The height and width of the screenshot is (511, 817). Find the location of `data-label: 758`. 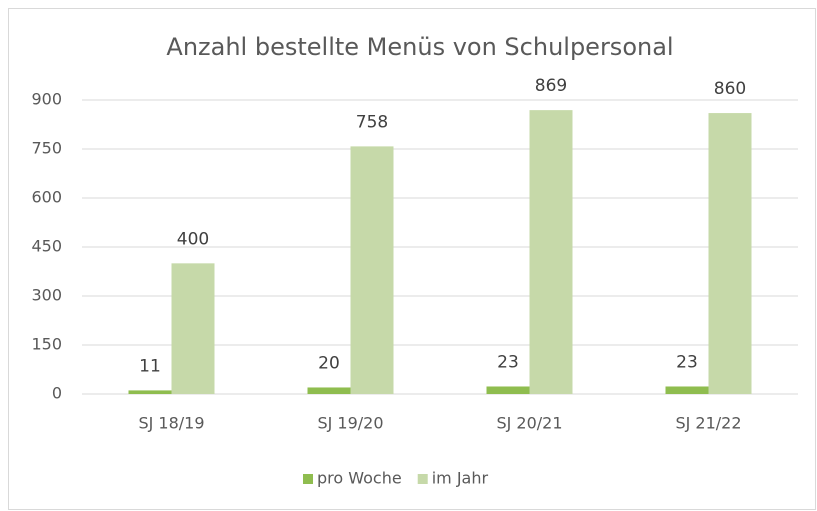

data-label: 758 is located at coordinates (372, 122).